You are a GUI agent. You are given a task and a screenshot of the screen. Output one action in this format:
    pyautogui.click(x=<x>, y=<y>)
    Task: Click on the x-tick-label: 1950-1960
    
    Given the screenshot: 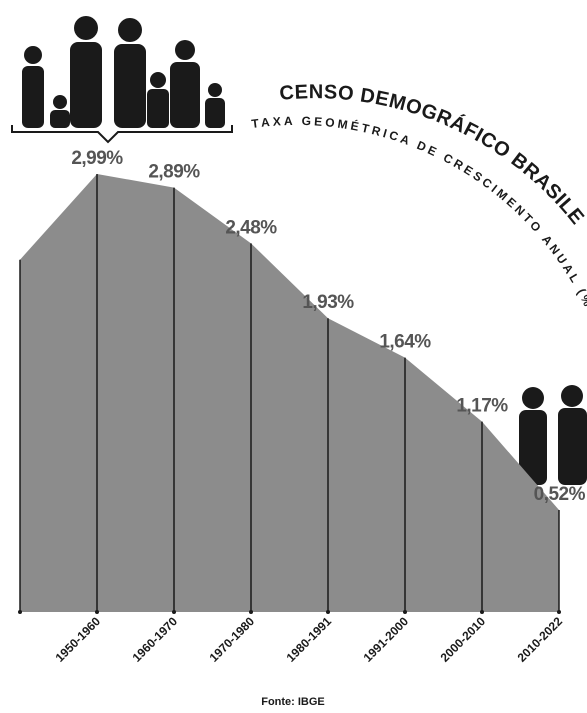 What is the action you would take?
    pyautogui.click(x=78, y=639)
    